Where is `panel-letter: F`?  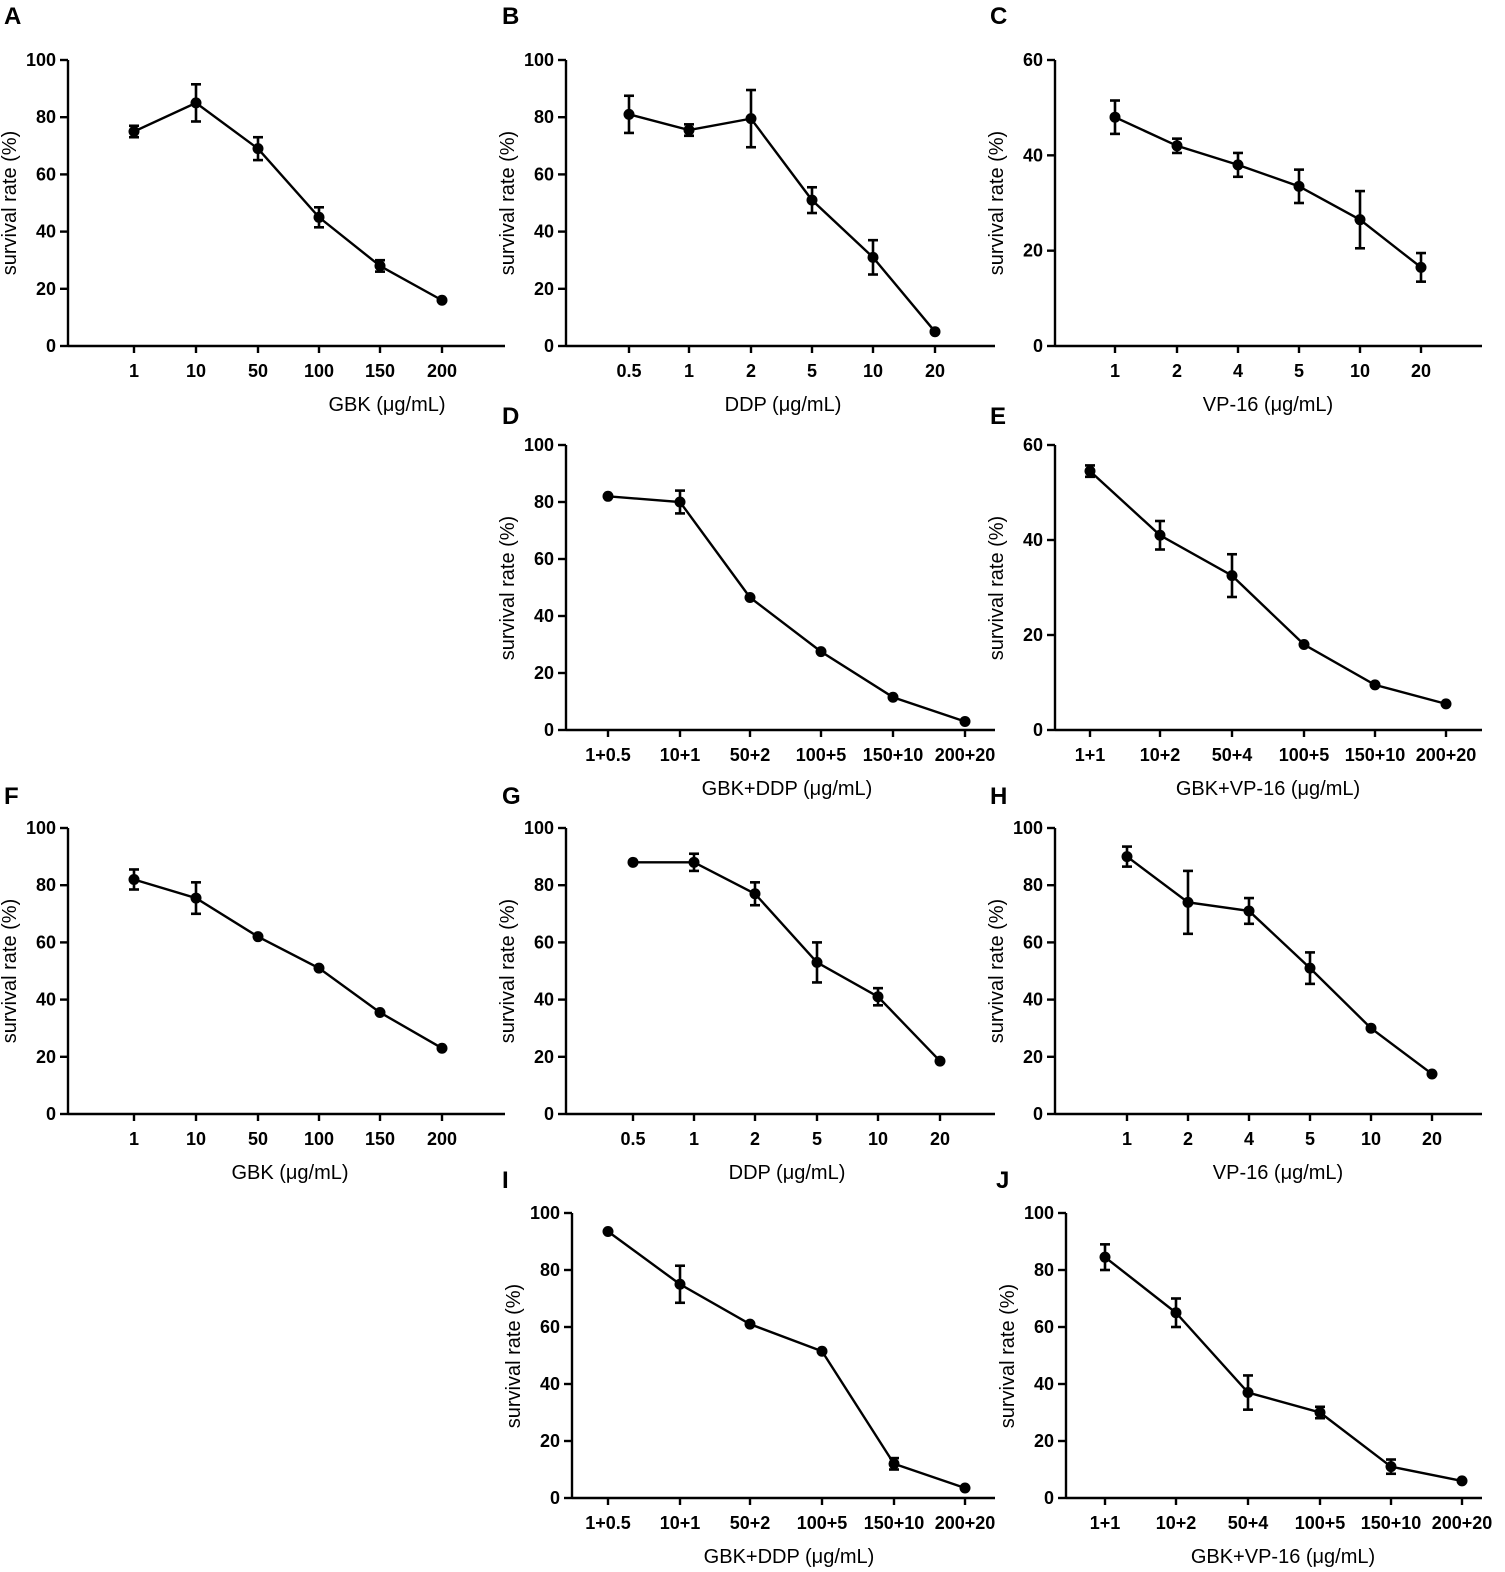 panel-letter: F is located at coordinates (11, 796).